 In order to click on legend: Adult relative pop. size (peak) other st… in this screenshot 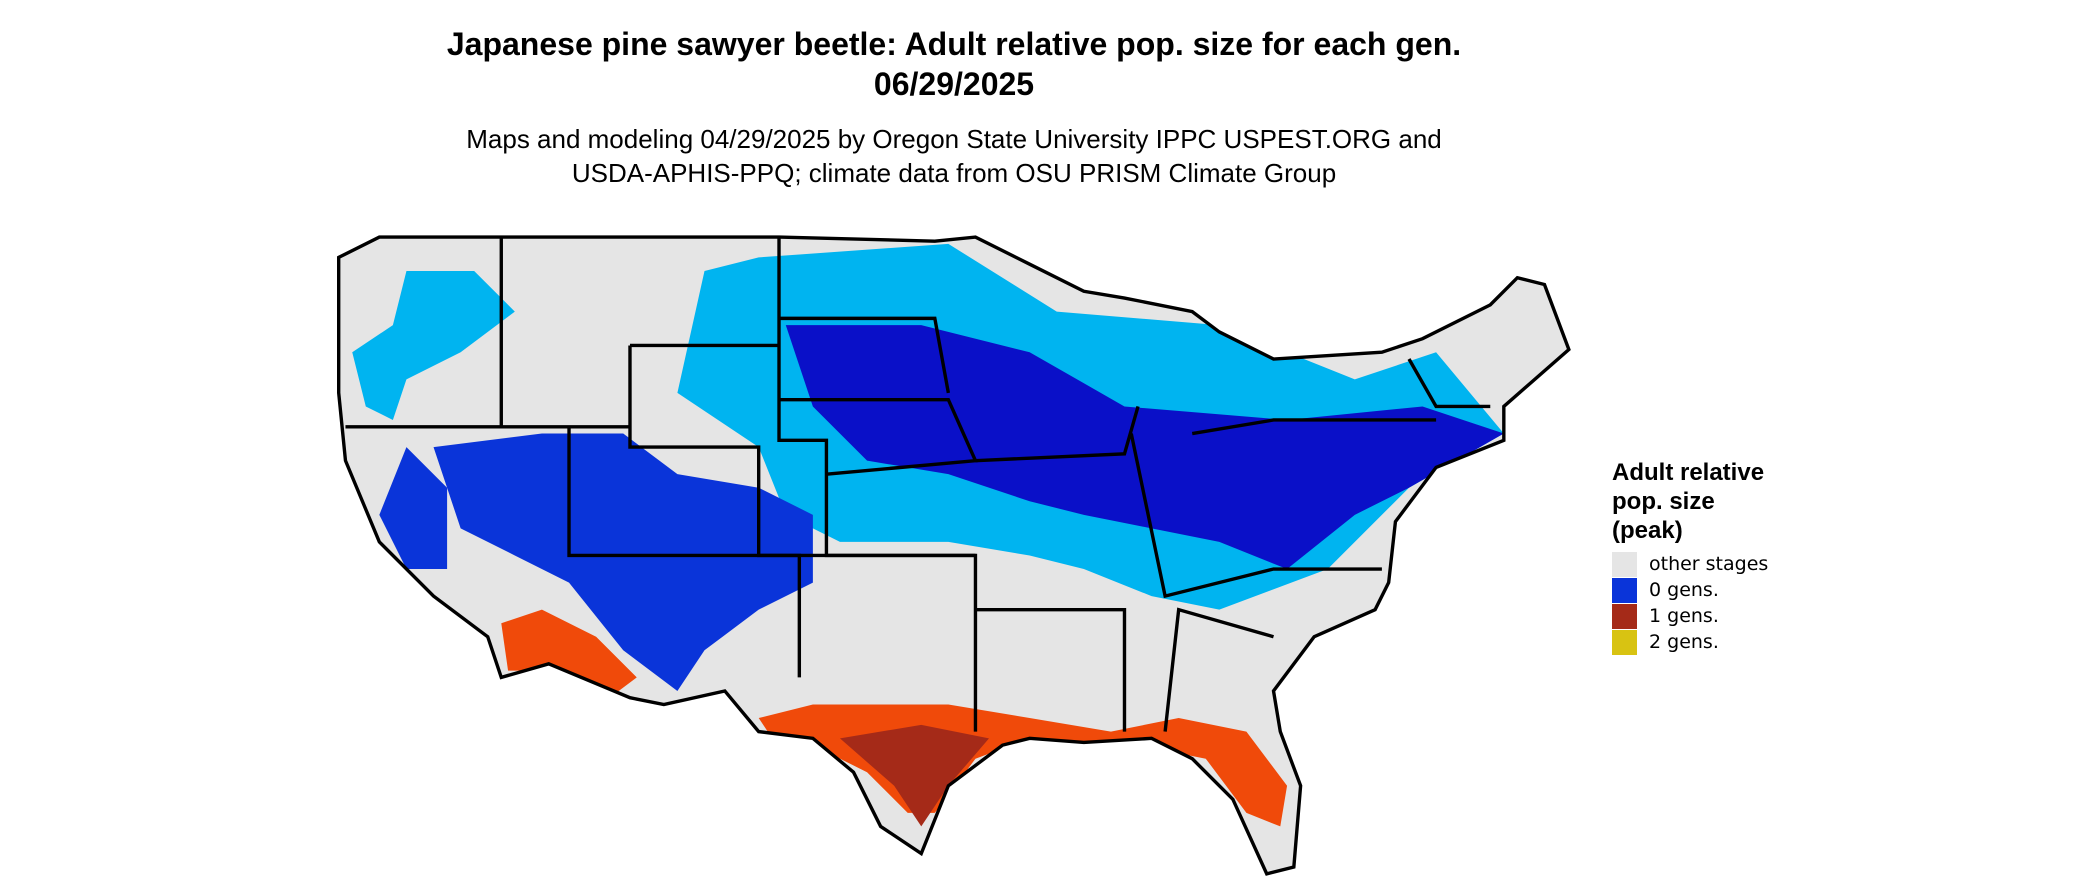, I will do `click(1732, 556)`.